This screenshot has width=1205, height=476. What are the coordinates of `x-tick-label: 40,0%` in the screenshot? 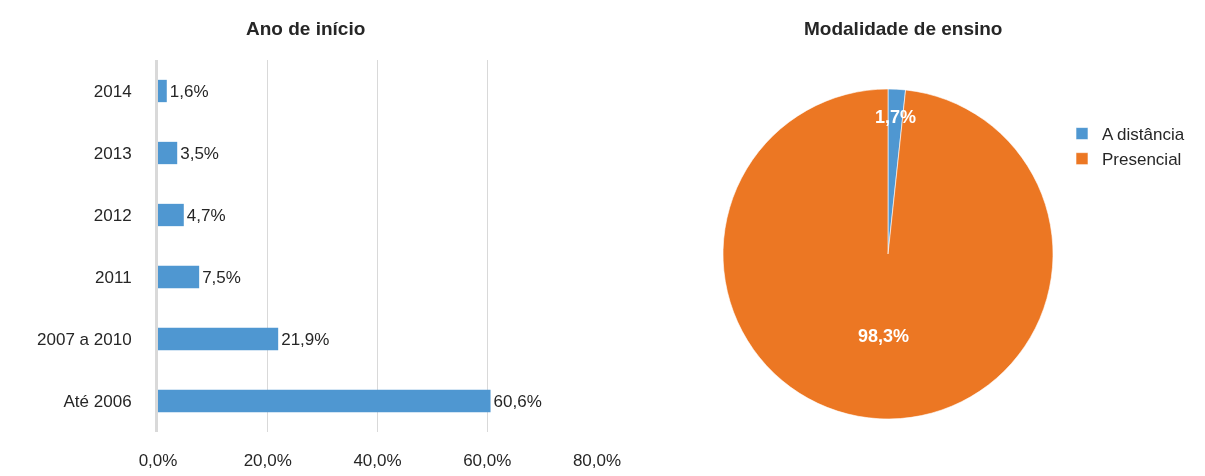 It's located at (377, 460).